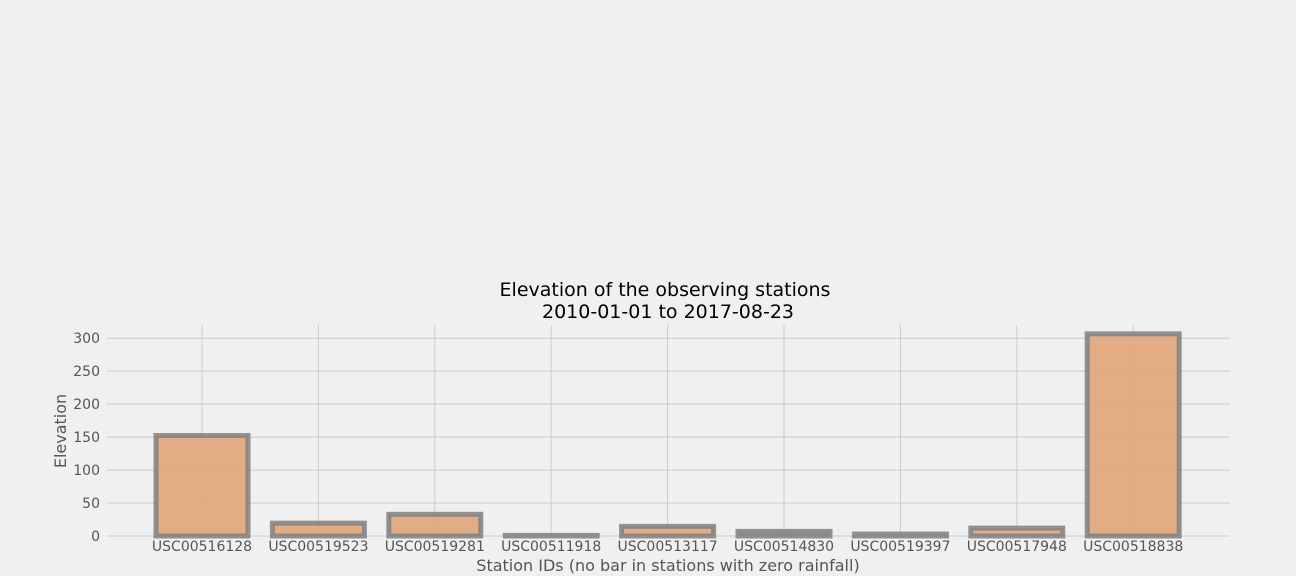 The height and width of the screenshot is (576, 1296). Describe the element at coordinates (202, 486) in the screenshot. I see `bar-usc00516128` at that location.